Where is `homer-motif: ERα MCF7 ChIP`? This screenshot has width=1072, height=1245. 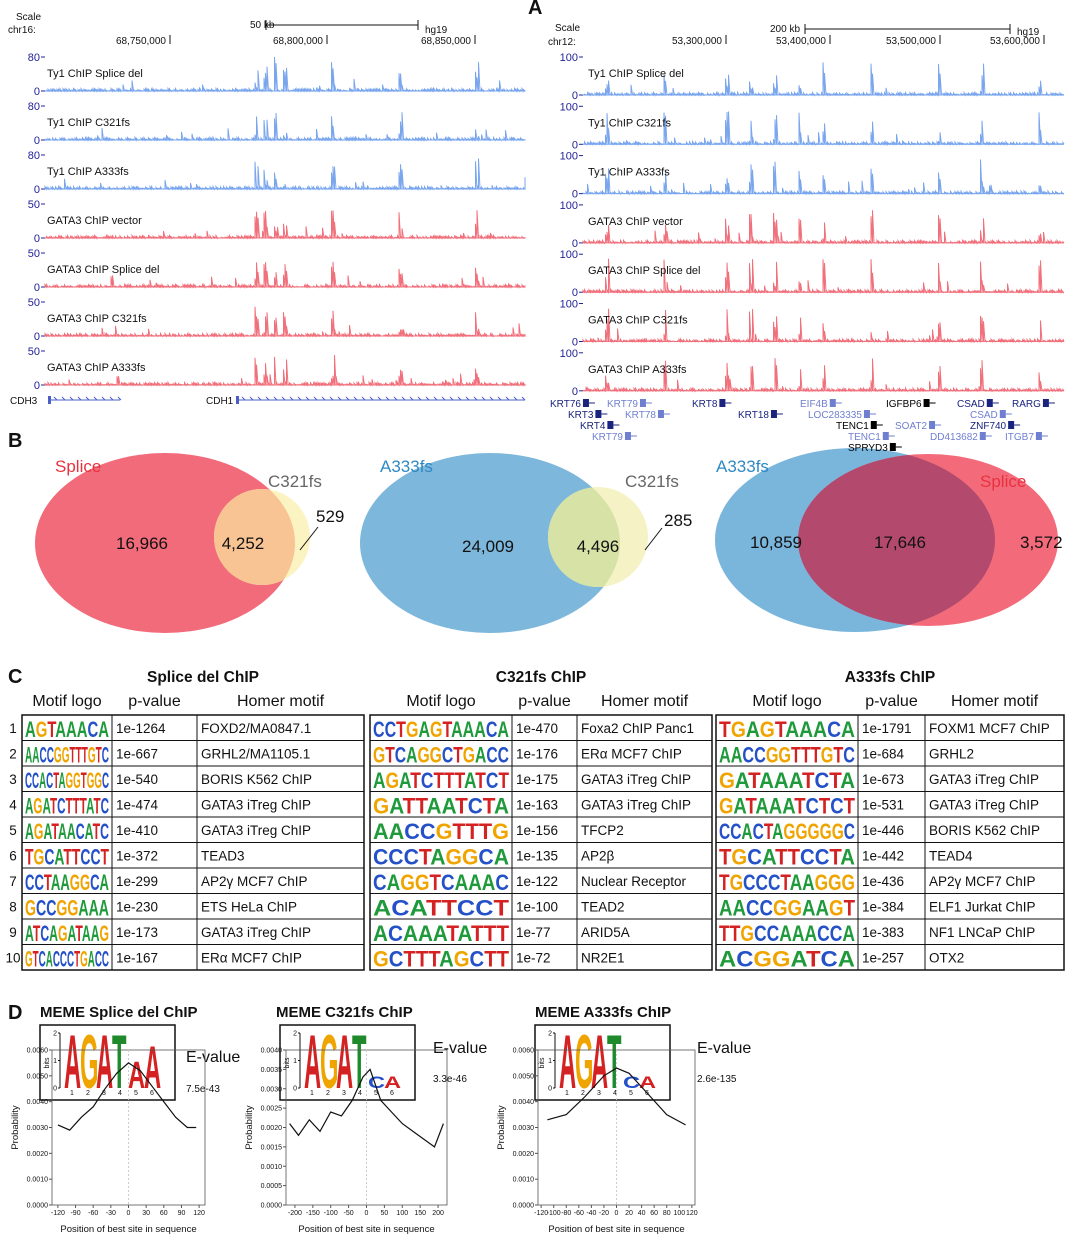 homer-motif: ERα MCF7 ChIP is located at coordinates (251, 958).